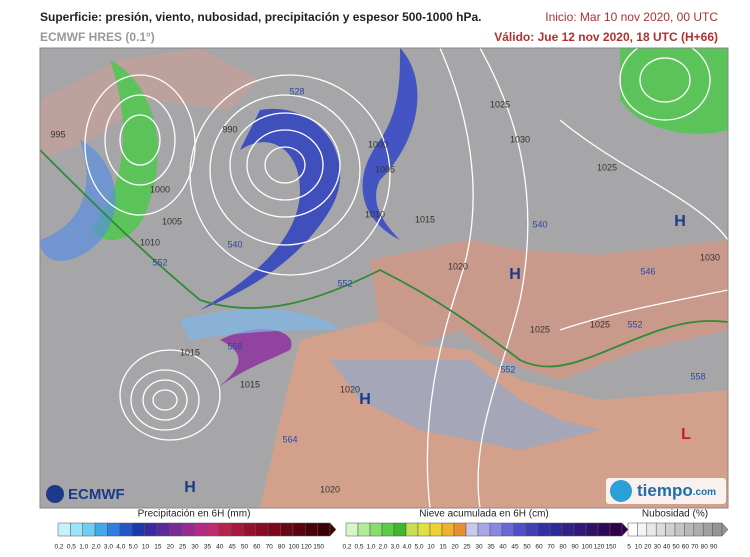 The height and width of the screenshot is (557, 750). What do you see at coordinates (629, 547) in the screenshot?
I see `legend-tick-label: 5` at bounding box center [629, 547].